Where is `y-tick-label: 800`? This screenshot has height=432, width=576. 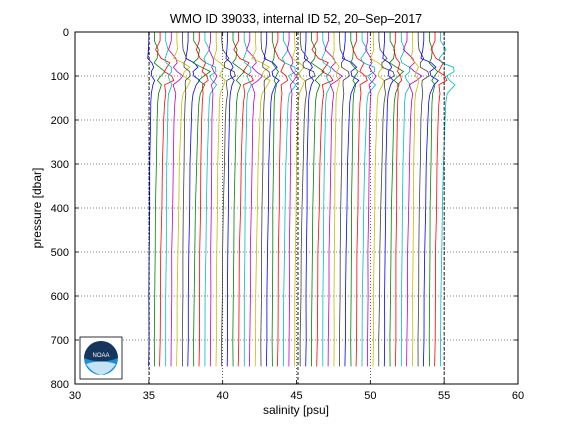
y-tick-label: 800 is located at coordinates (60, 385).